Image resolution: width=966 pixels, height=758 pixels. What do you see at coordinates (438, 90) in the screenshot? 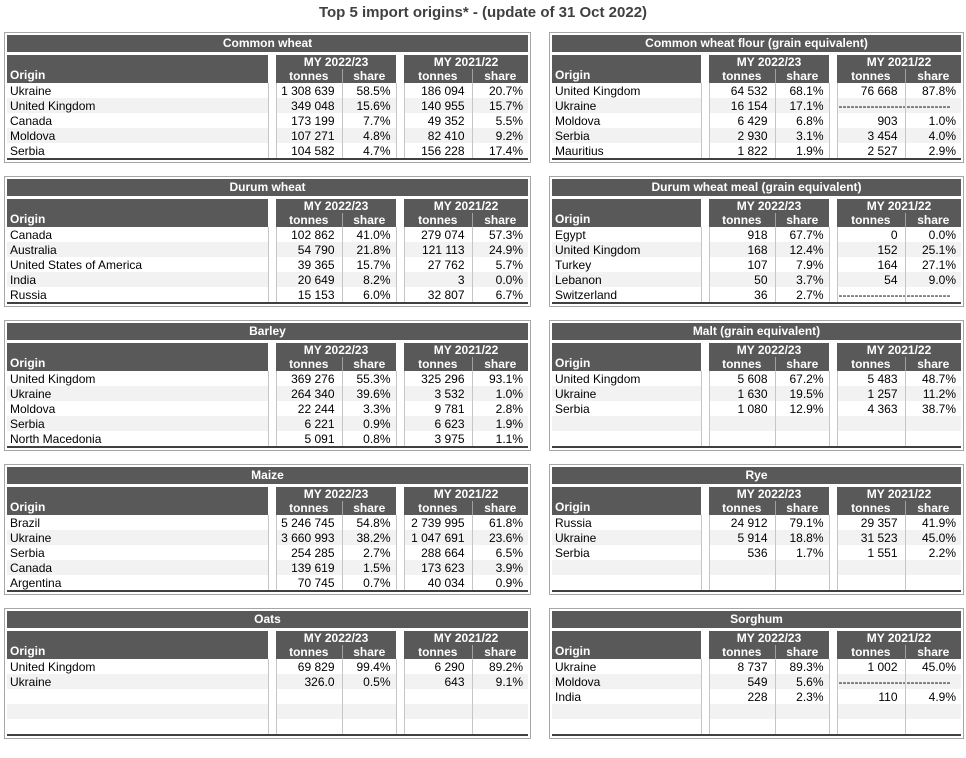
I see `tonnes-cell: 186 094` at bounding box center [438, 90].